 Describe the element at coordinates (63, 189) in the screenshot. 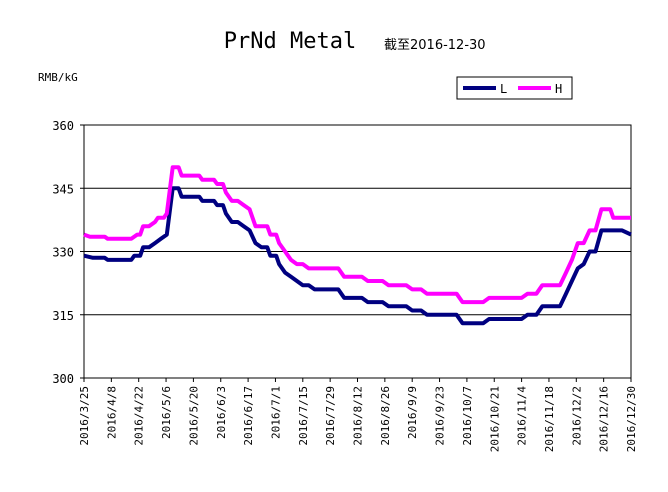

I see `y-tick-label-345: 345` at that location.